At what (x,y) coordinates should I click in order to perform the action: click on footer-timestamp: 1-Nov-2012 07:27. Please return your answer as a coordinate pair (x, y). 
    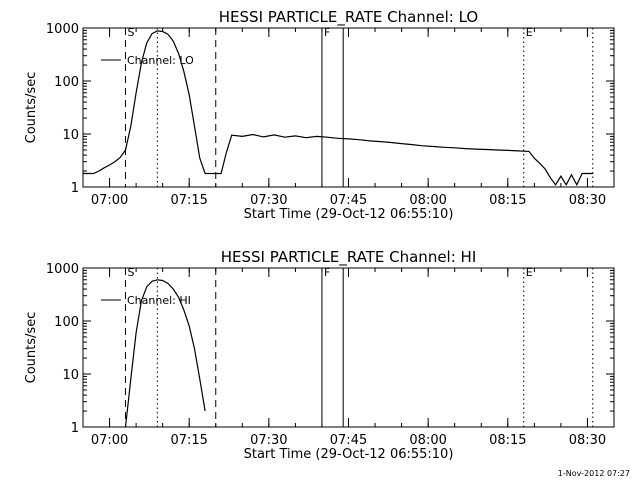
    Looking at the image, I should click on (594, 473).